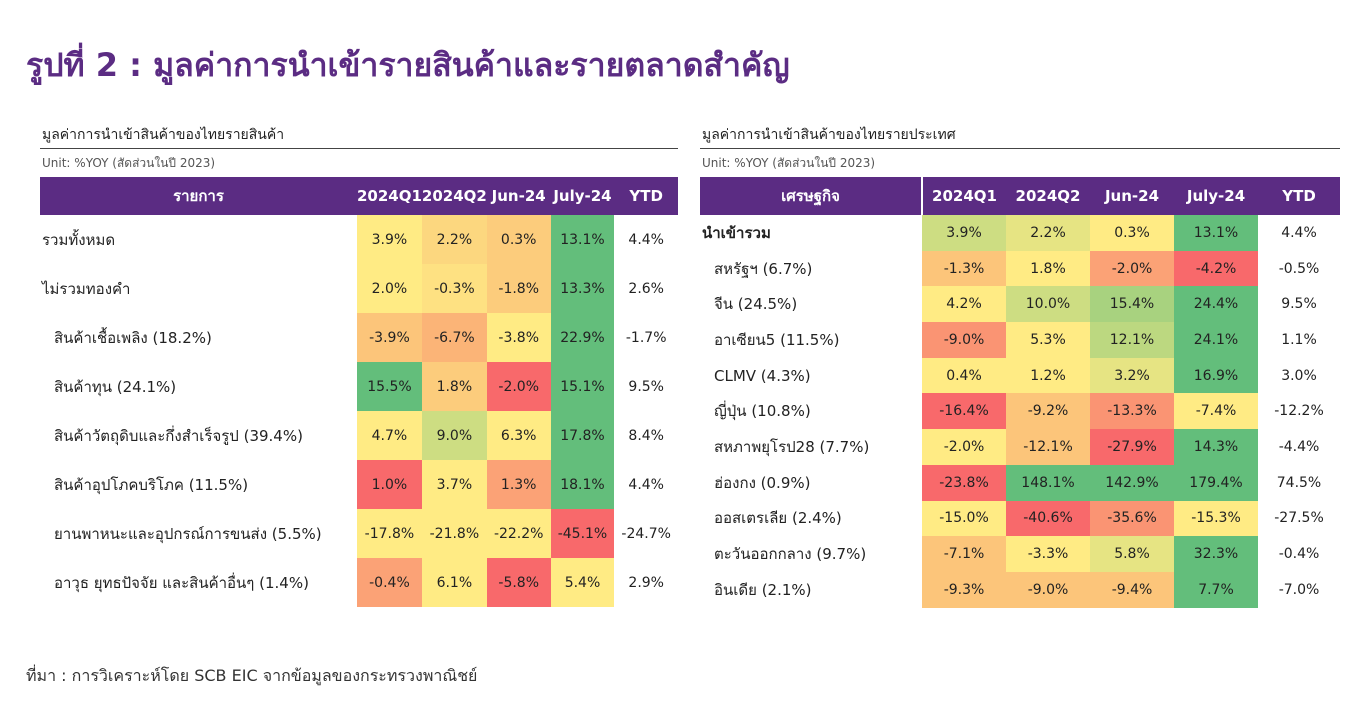 Image resolution: width=1368 pixels, height=703 pixels. Describe the element at coordinates (1132, 411) in the screenshot. I see `country-heat-cell: -13.3%` at that location.